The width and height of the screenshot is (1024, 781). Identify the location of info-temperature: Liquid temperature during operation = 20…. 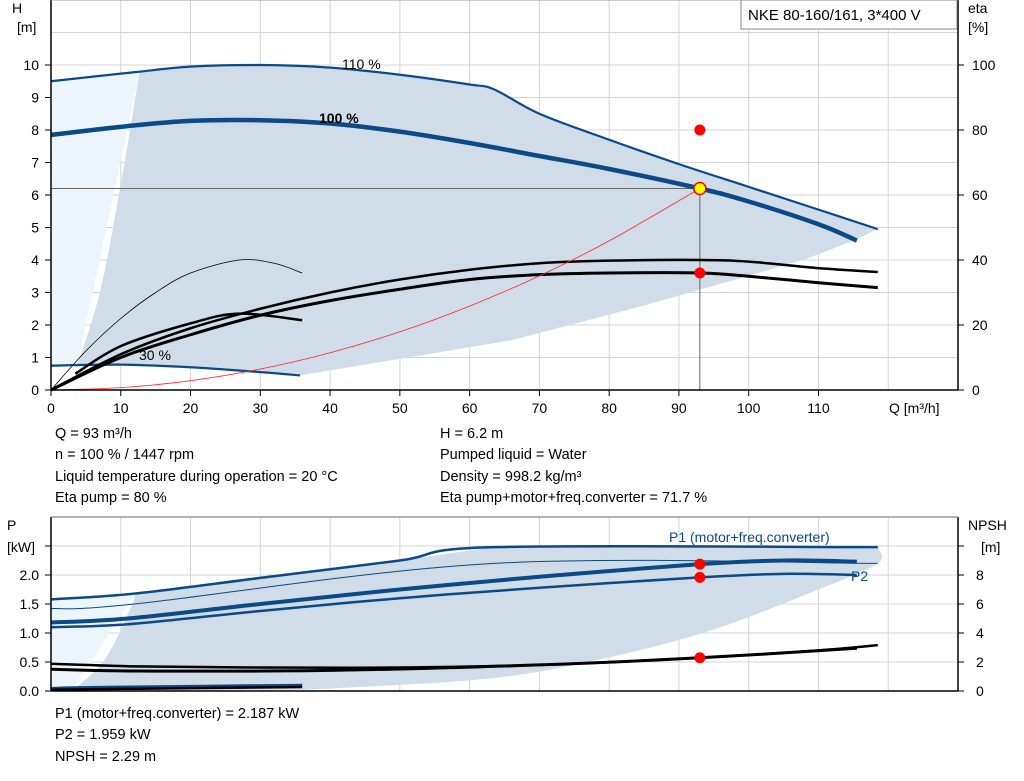
(196, 477).